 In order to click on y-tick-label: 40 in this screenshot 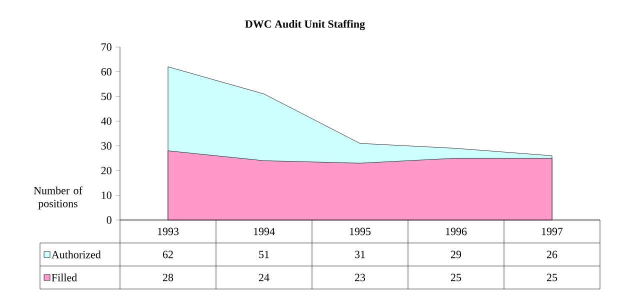, I will do `click(106, 121)`.